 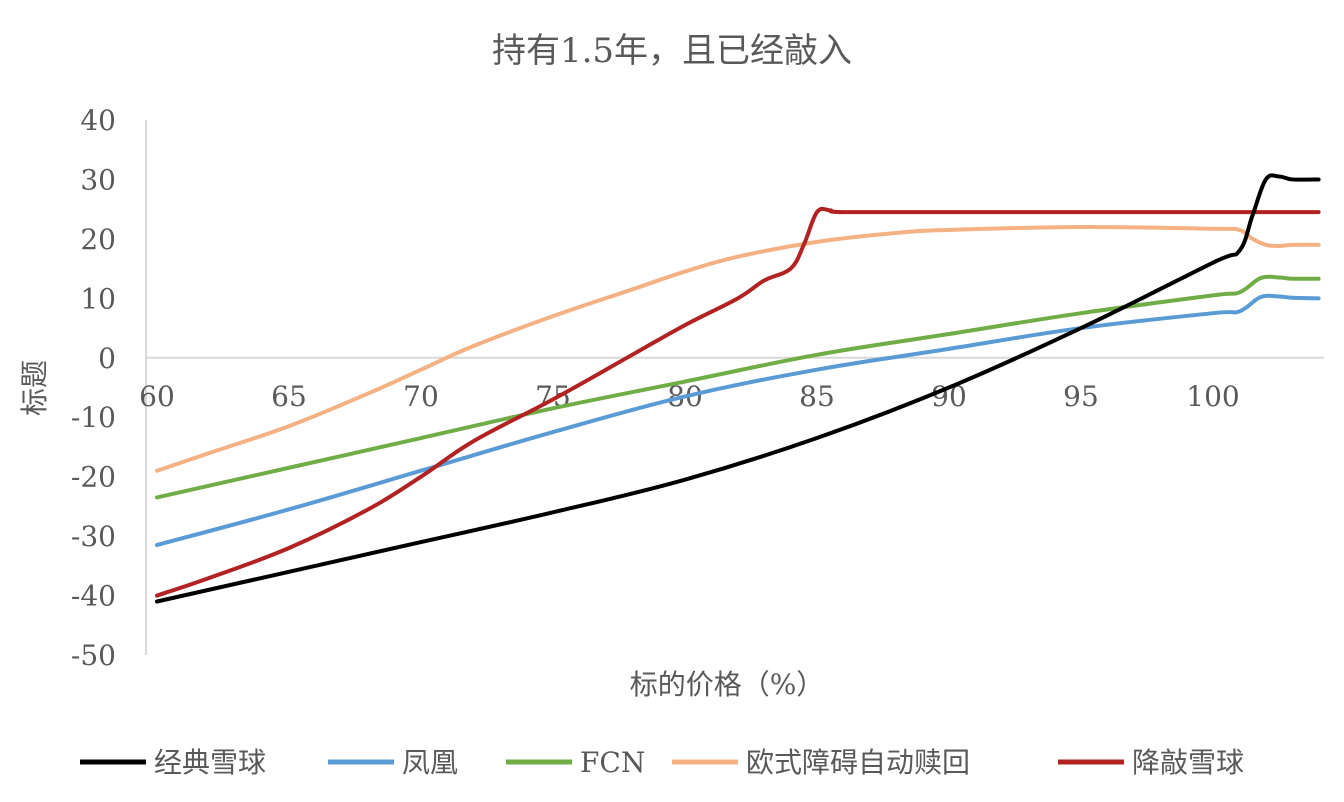 What do you see at coordinates (430, 762) in the screenshot?
I see `legend-label: 凤凰` at bounding box center [430, 762].